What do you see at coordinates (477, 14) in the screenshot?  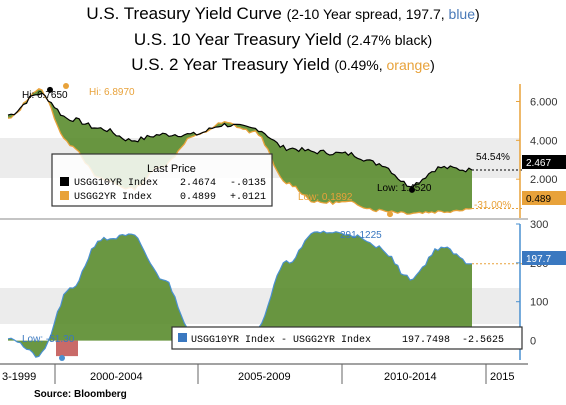 I see `title-line-1-paren-b: )` at bounding box center [477, 14].